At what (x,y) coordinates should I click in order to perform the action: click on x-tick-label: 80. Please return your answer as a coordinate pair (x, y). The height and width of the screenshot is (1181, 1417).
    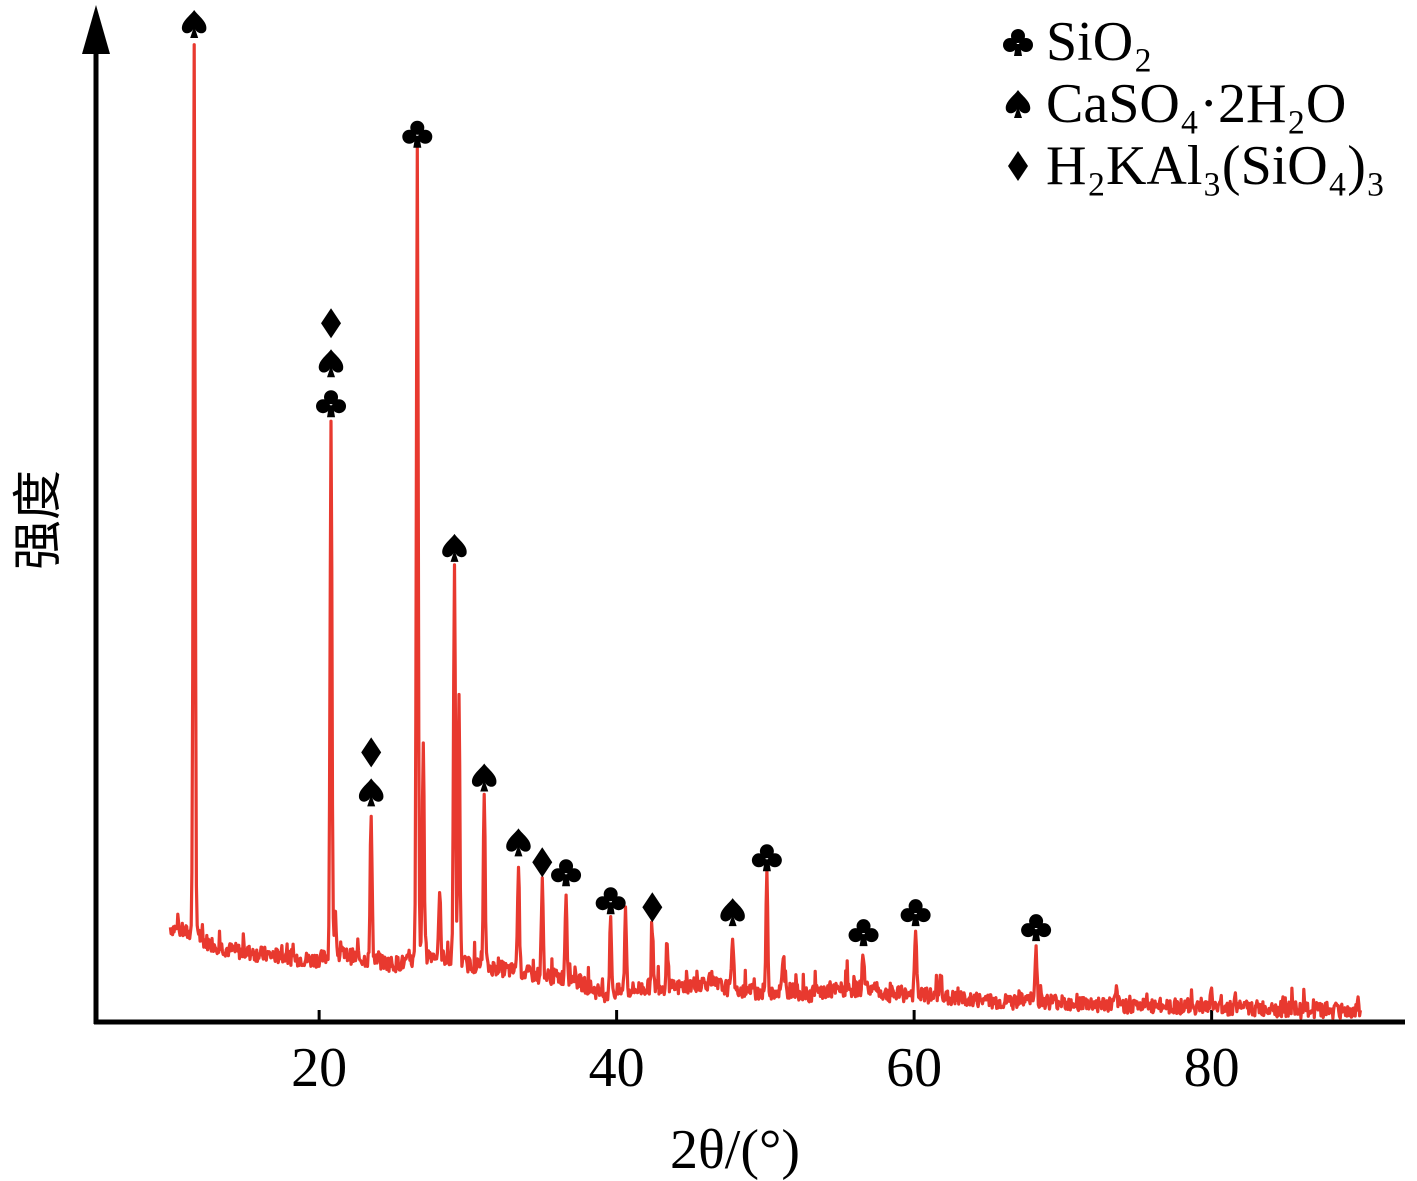
    Looking at the image, I should click on (1212, 1068).